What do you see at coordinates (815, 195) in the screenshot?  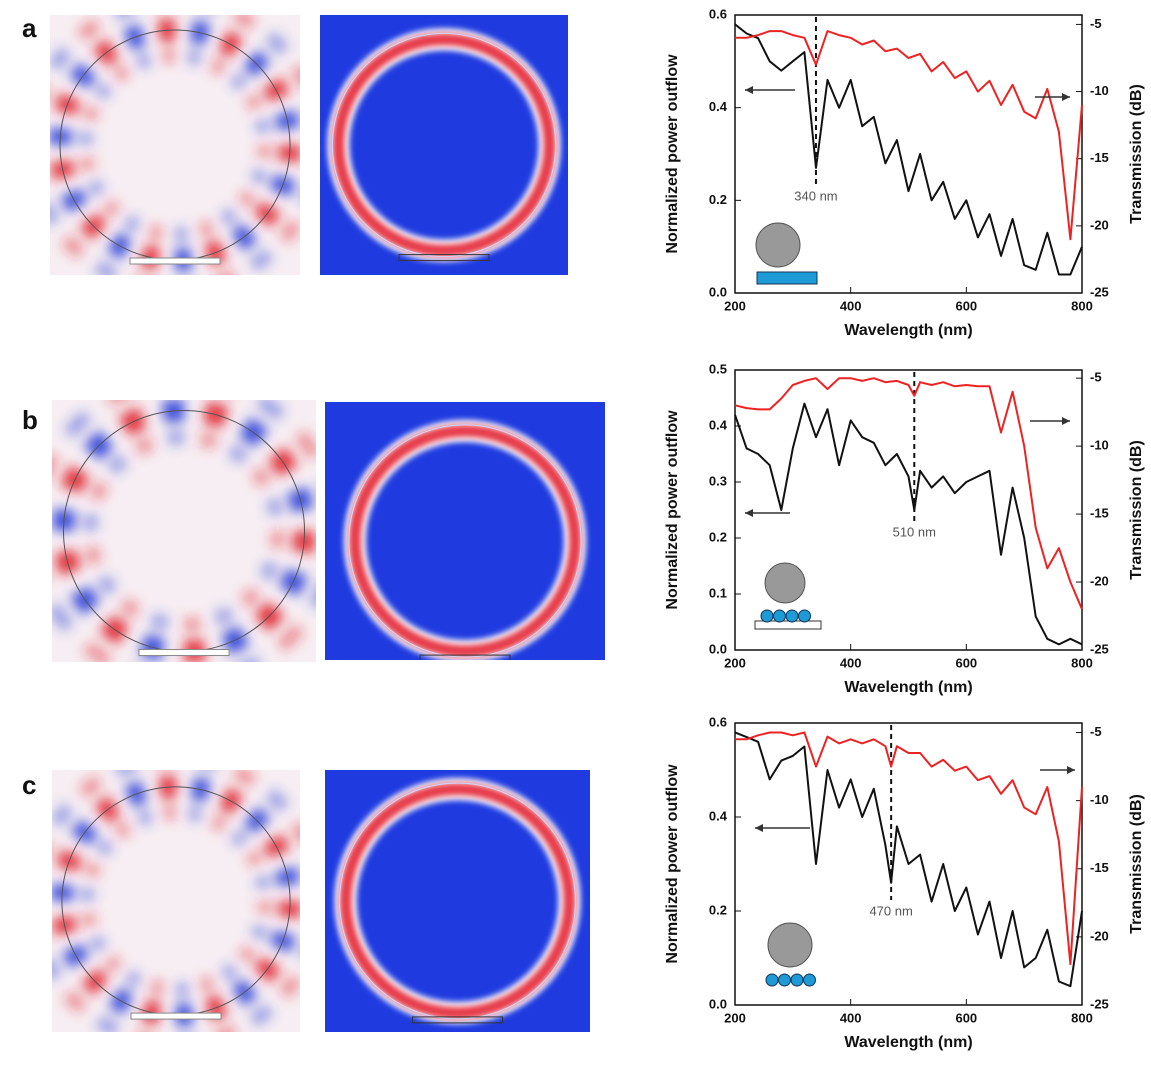 I see `annotation-label: 340 nm` at bounding box center [815, 195].